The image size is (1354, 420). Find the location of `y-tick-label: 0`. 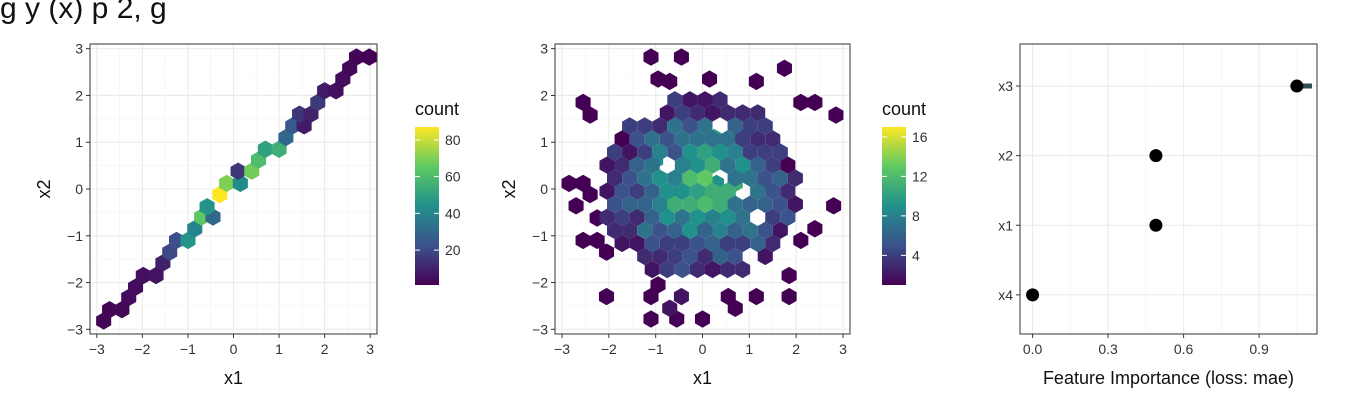

y-tick-label: 0 is located at coordinates (79, 189).